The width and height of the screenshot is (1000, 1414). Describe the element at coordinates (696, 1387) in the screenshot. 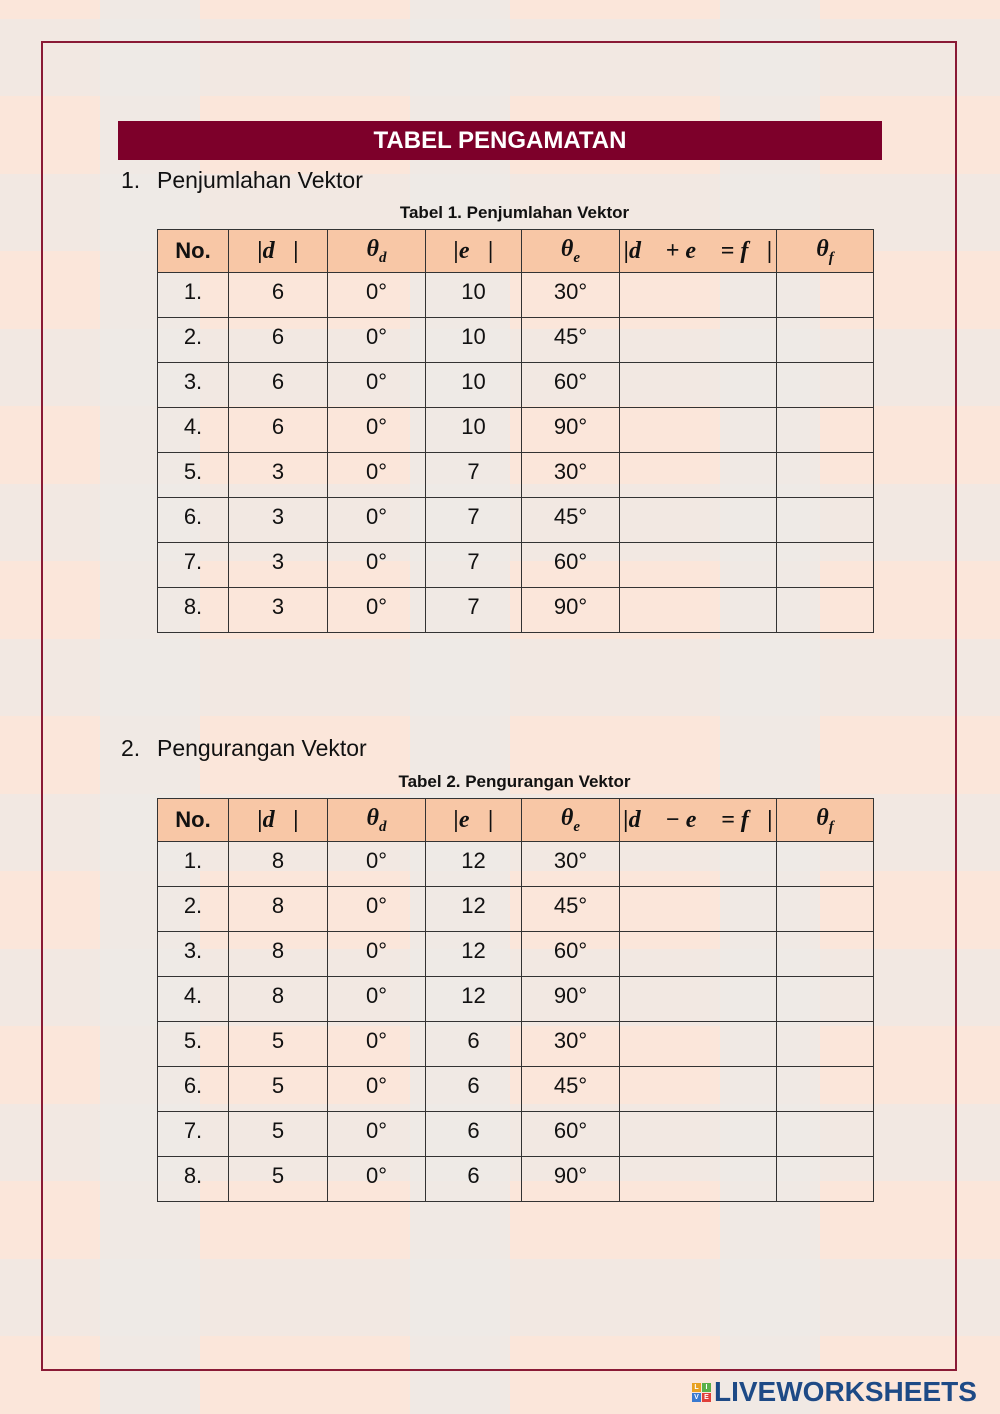

I see `logo-letter: L` at that location.